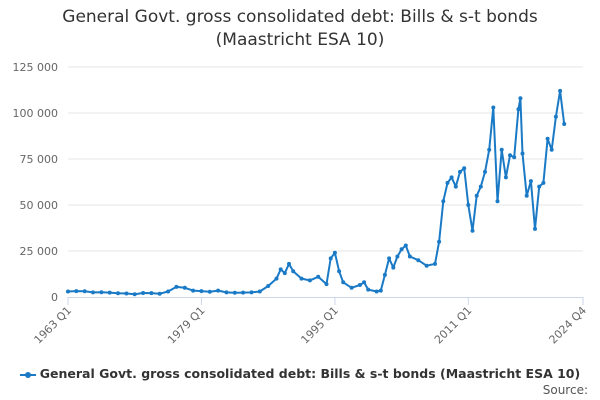  What do you see at coordinates (53, 325) in the screenshot?
I see `x-tick-label: 1963 Q1` at bounding box center [53, 325].